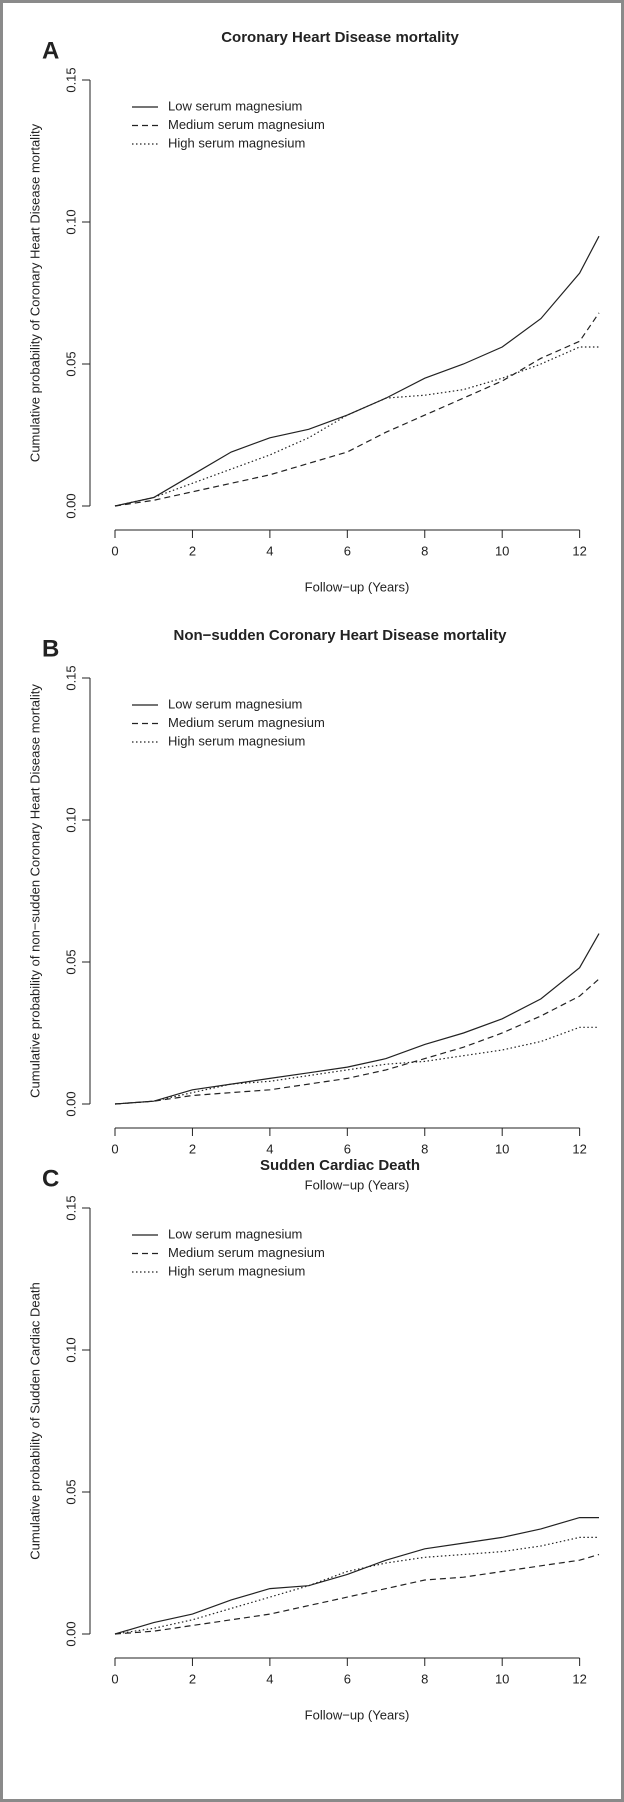 The image size is (624, 1802). Describe the element at coordinates (50, 50) in the screenshot. I see `panel-label: A` at that location.